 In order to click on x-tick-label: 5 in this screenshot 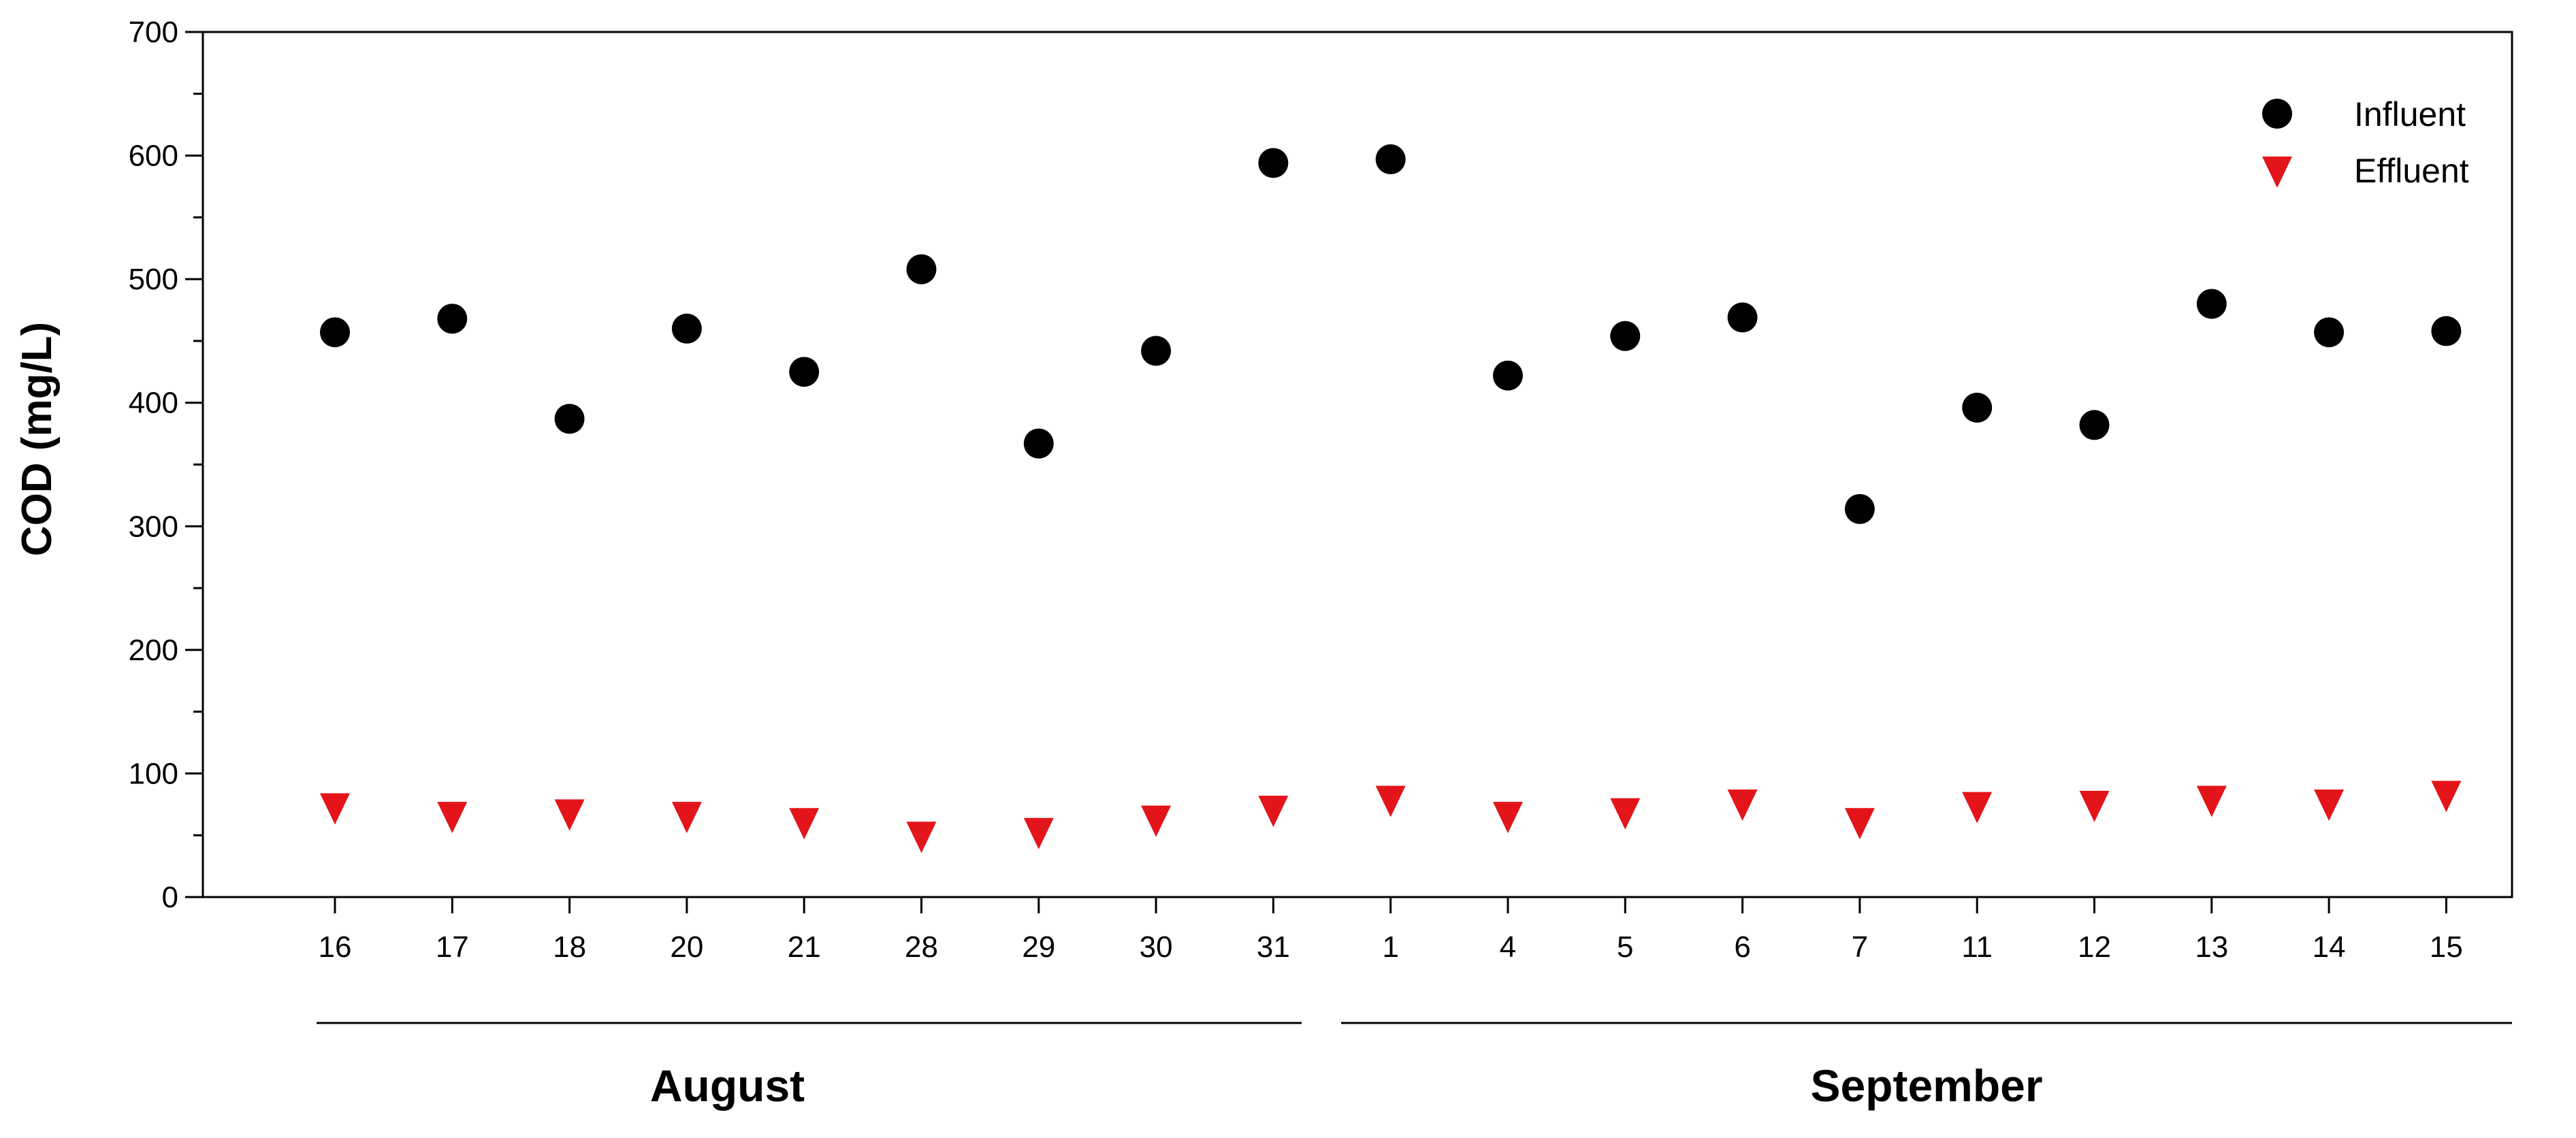, I will do `click(1625, 947)`.